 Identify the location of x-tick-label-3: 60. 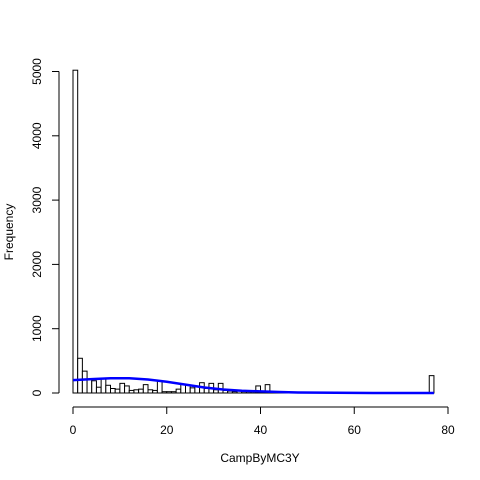
(355, 430).